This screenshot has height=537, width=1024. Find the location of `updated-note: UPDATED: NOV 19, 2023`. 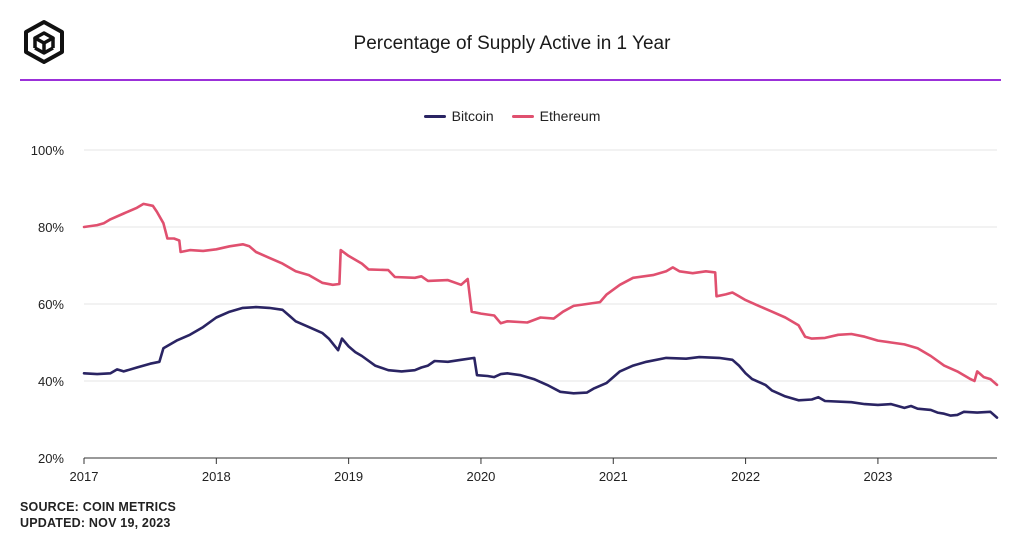

updated-note: UPDATED: NOV 19, 2023 is located at coordinates (95, 523).